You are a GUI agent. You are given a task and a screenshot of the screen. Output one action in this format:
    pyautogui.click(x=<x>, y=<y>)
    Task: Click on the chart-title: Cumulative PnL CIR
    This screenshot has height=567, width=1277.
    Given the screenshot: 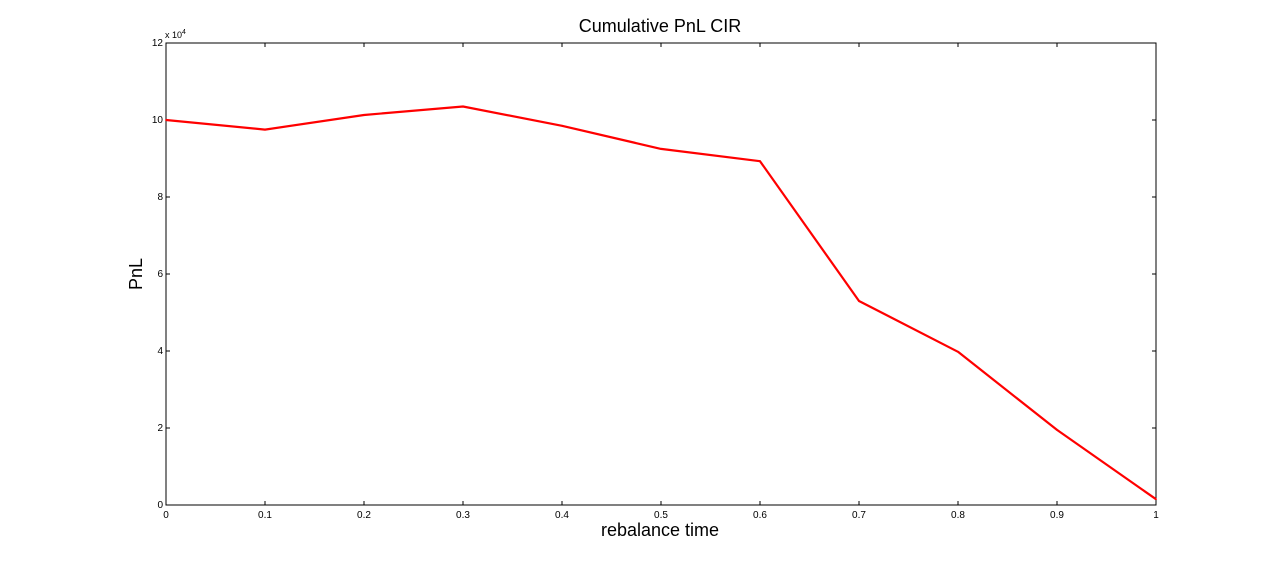 What is the action you would take?
    pyautogui.click(x=660, y=26)
    